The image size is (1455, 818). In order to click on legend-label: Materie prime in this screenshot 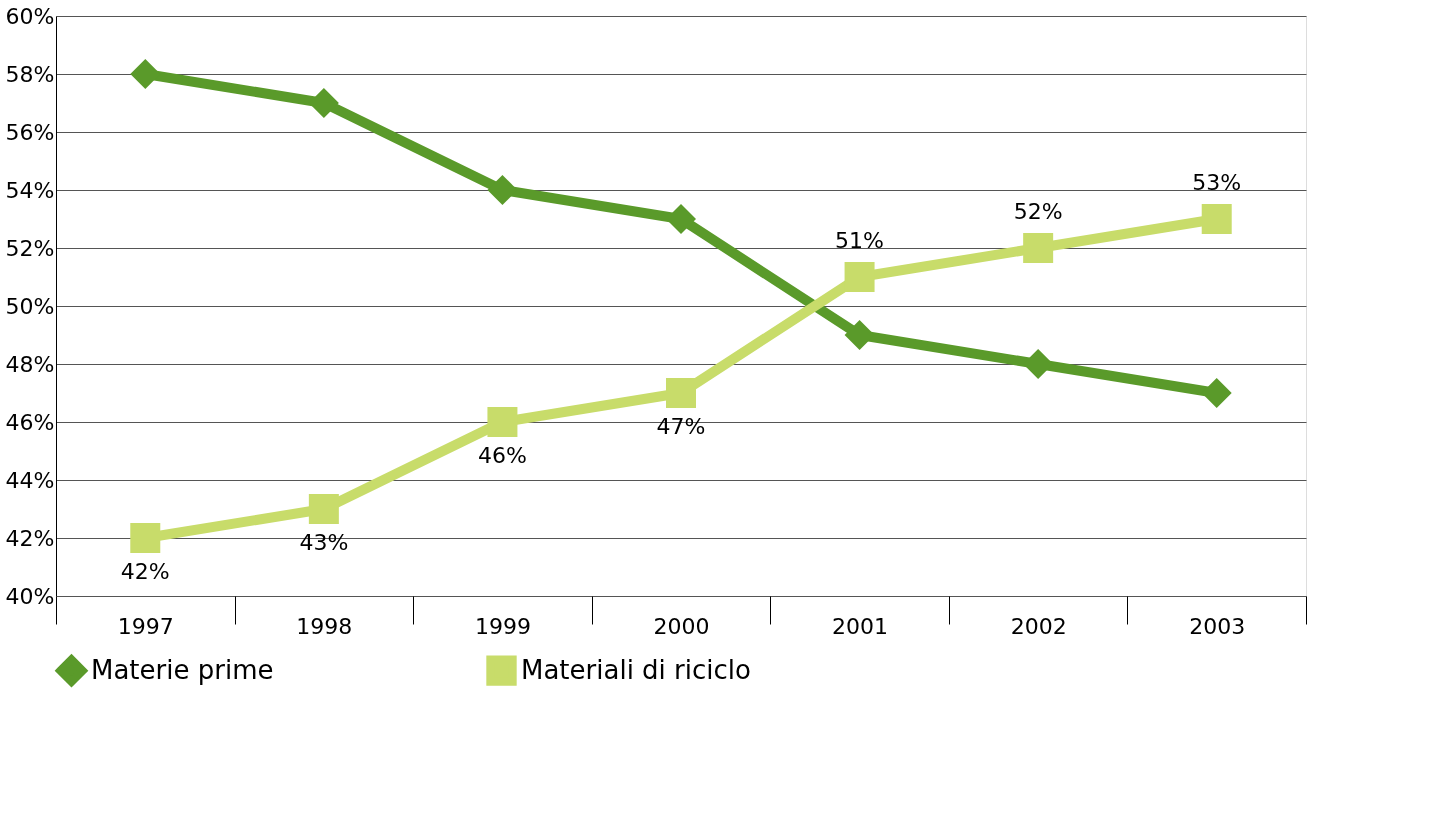, I will do `click(182, 669)`.